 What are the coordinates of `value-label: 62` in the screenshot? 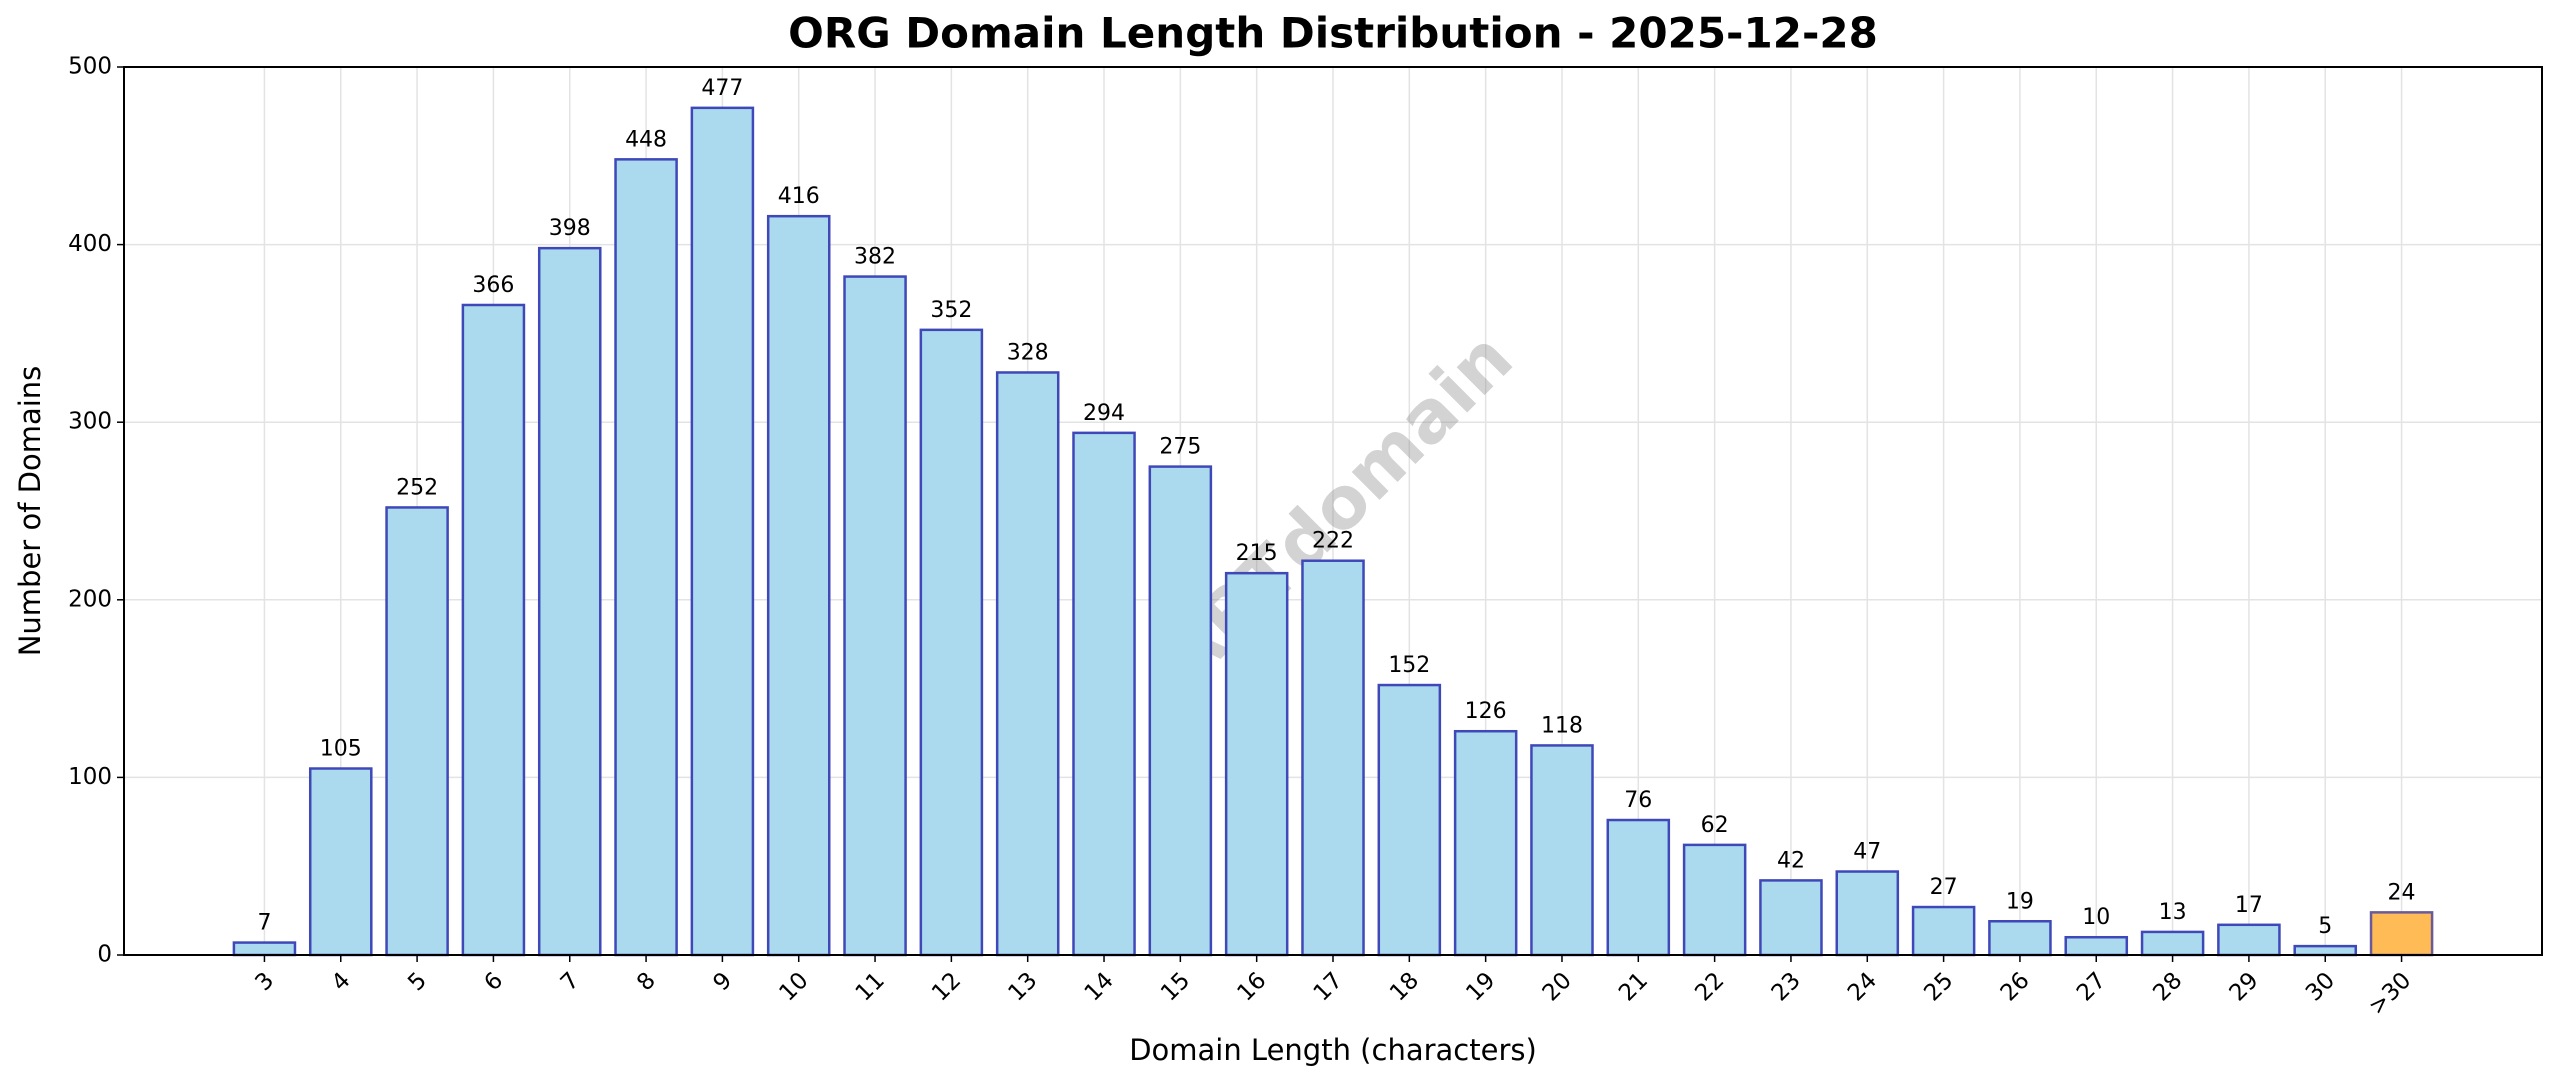 It's located at (1715, 825).